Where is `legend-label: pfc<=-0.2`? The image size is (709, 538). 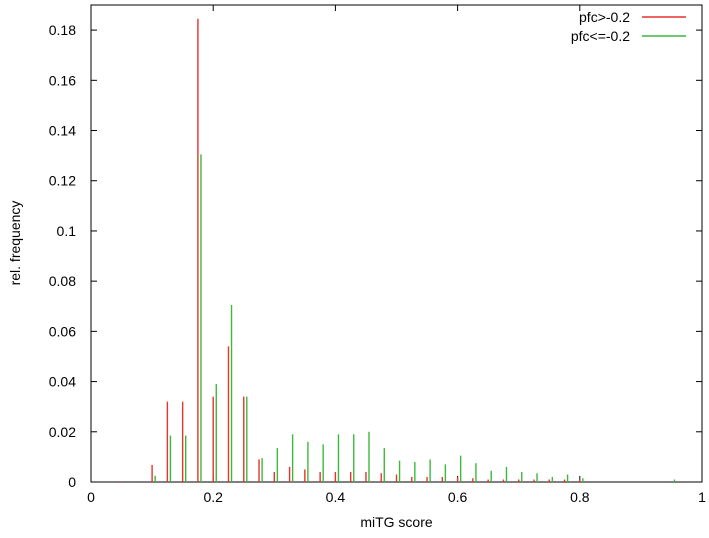 legend-label: pfc<=-0.2 is located at coordinates (600, 36).